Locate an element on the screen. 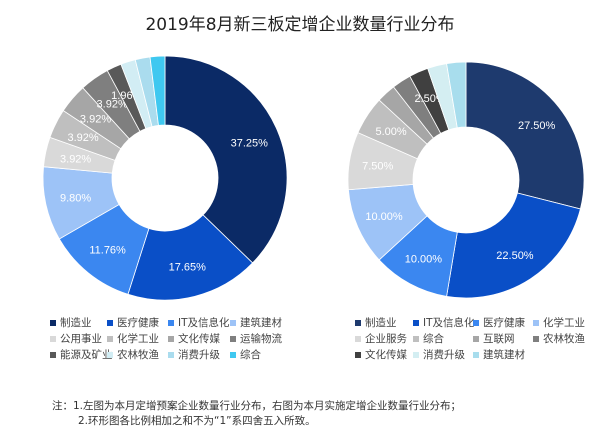 The height and width of the screenshot is (433, 600). legend-label: 企业服务 is located at coordinates (386, 339).